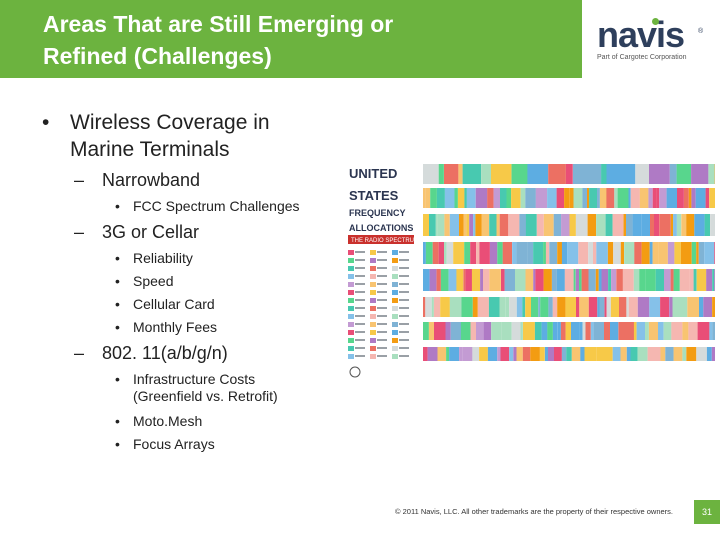 The width and height of the screenshot is (720, 540). What do you see at coordinates (641, 34) in the screenshot?
I see `logo-brand: navis` at bounding box center [641, 34].